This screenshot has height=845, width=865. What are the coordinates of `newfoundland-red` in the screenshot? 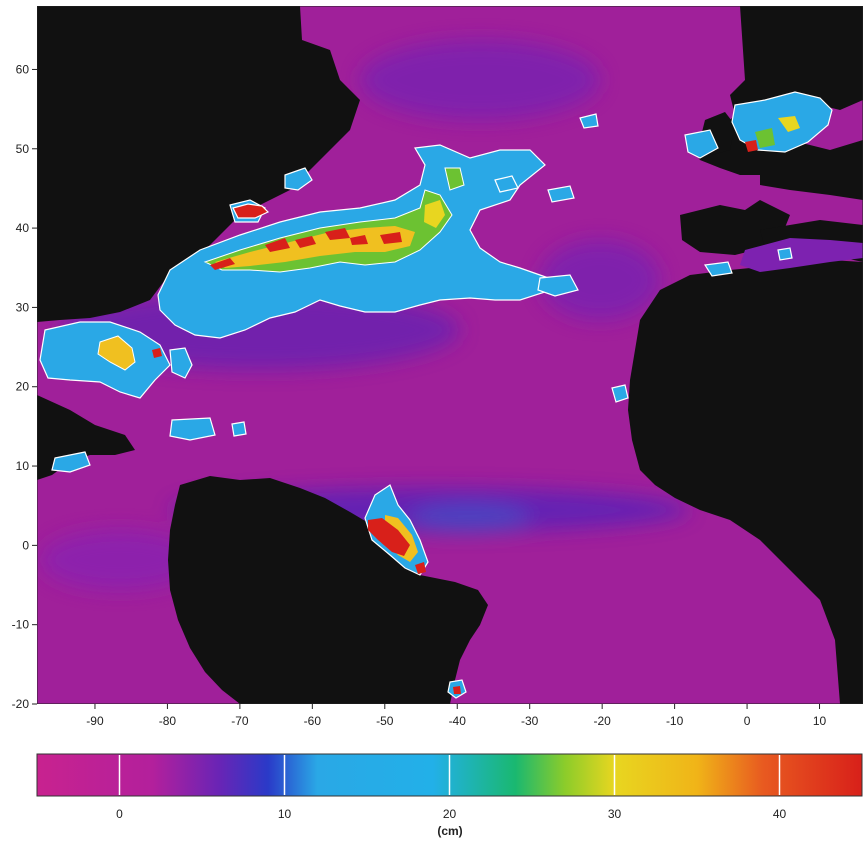 It's located at (251, 211).